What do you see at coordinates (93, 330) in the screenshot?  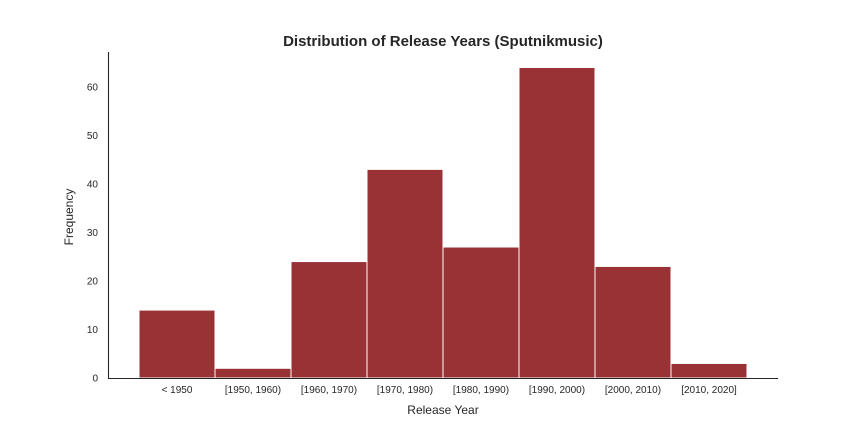 I see `y-tick-label: 10` at bounding box center [93, 330].